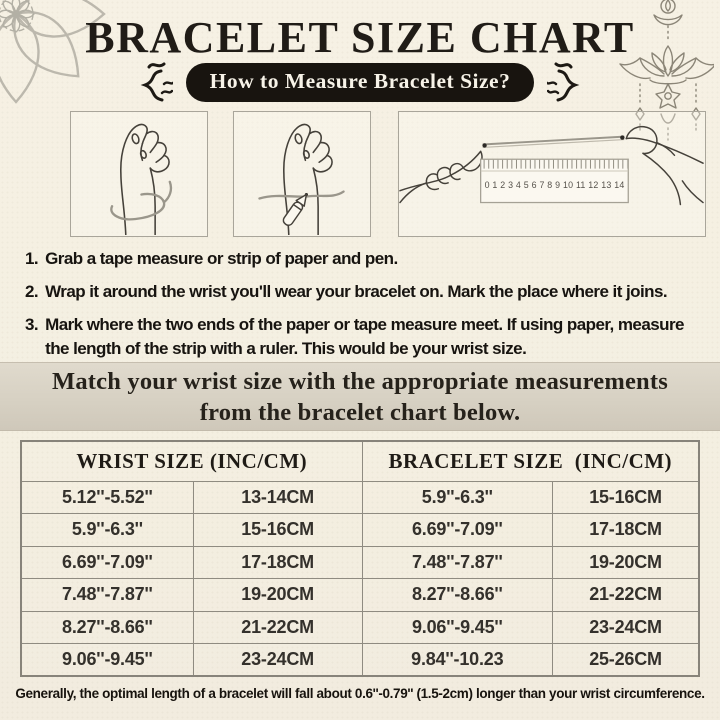 Image resolution: width=720 pixels, height=720 pixels. I want to click on size-cell: 13-14CM, so click(277, 497).